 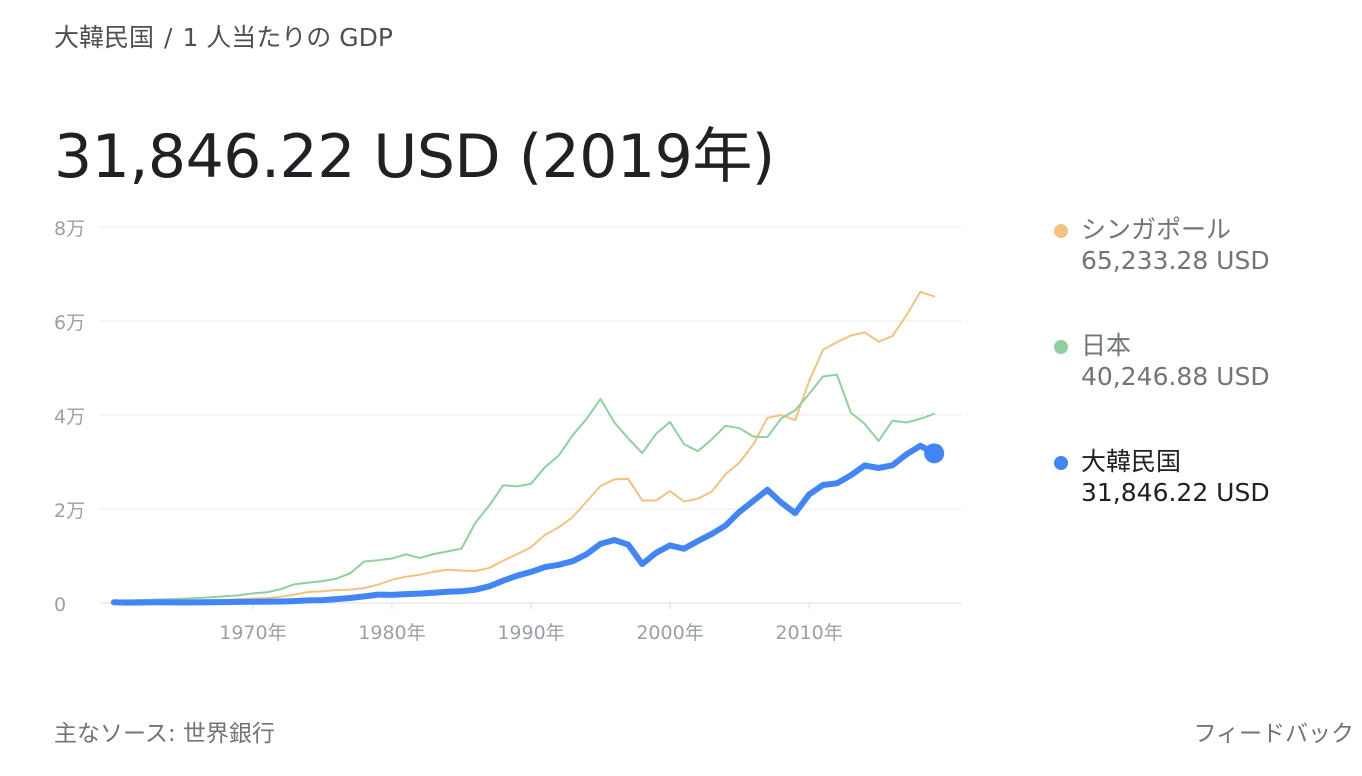 I want to click on headline-value: 31,846.22 USD (2019年), so click(x=414, y=157).